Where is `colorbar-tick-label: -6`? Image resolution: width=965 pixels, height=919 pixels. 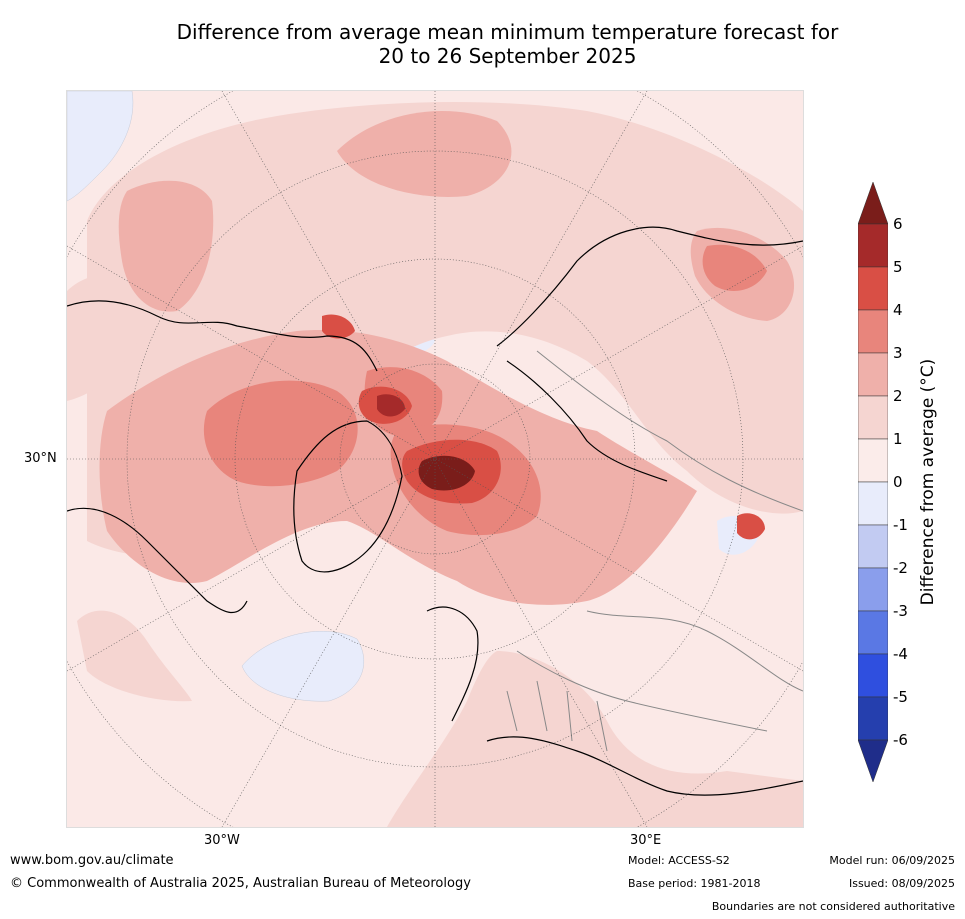 colorbar-tick-label: -6 is located at coordinates (900, 740).